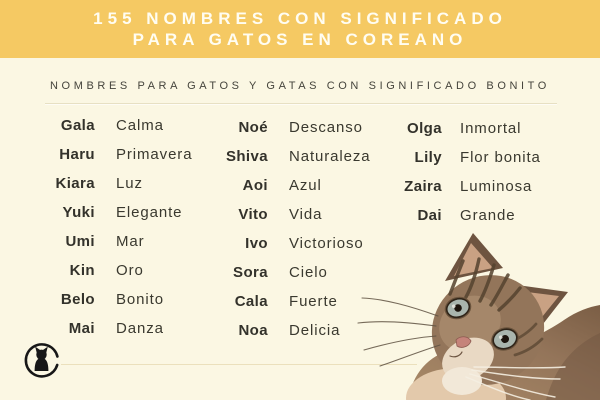 Image resolution: width=600 pixels, height=400 pixels. Describe the element at coordinates (283, 156) in the screenshot. I see `name-meaning-row: Shiva Naturaleza` at that location.